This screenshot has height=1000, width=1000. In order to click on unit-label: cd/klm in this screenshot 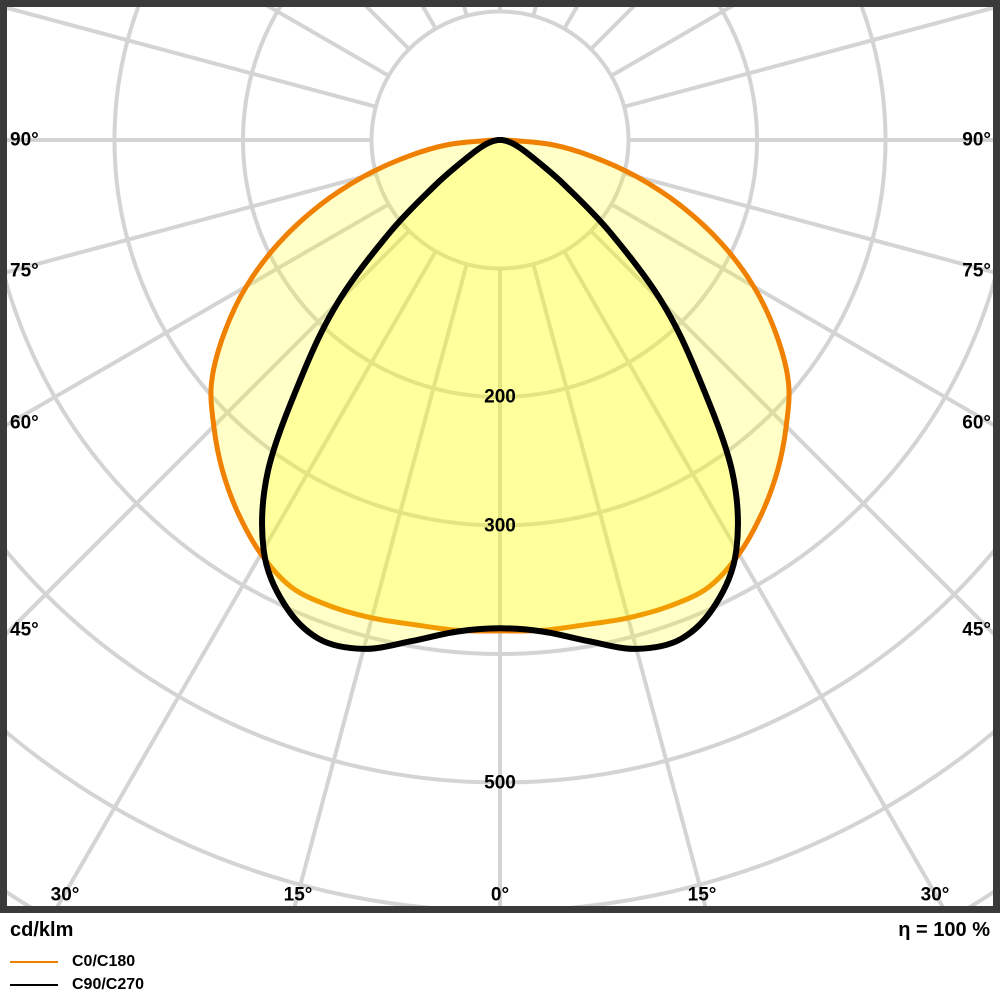, I will do `click(42, 930)`.